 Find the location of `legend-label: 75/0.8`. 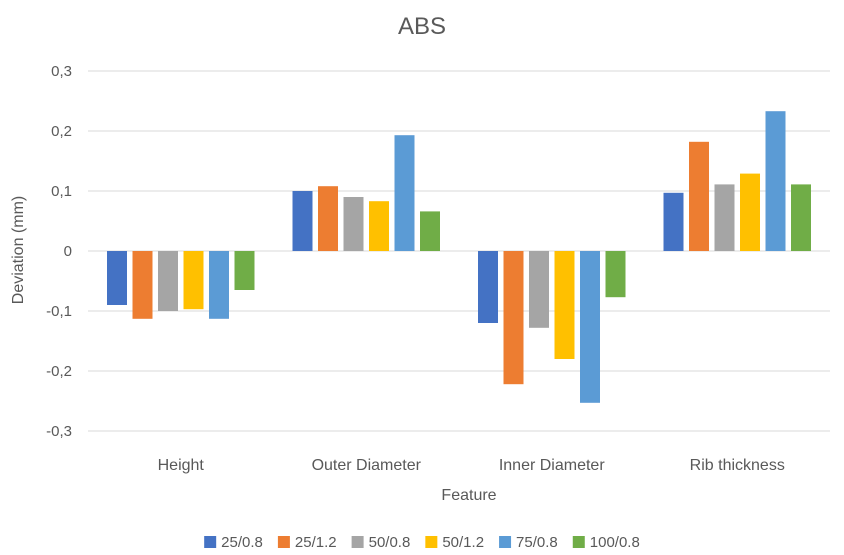

legend-label: 75/0.8 is located at coordinates (537, 542).